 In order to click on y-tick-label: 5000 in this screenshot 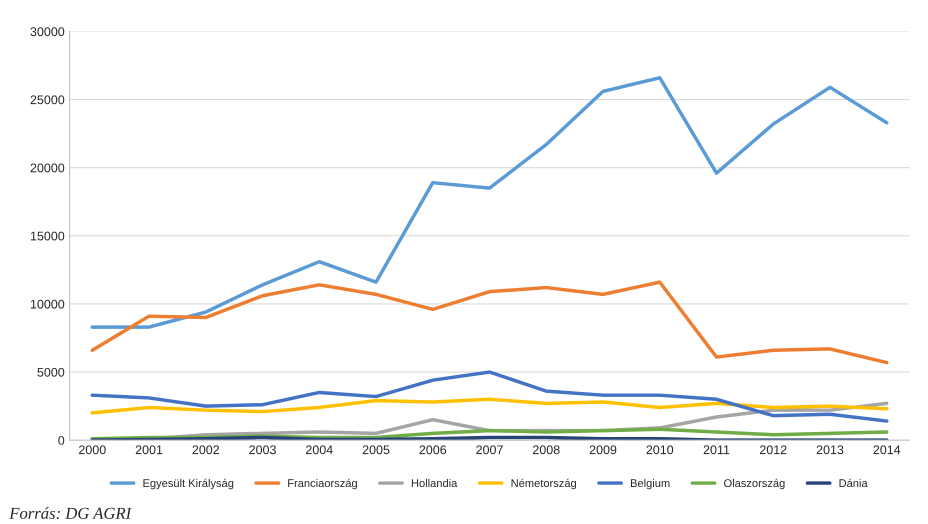, I will do `click(50, 372)`.